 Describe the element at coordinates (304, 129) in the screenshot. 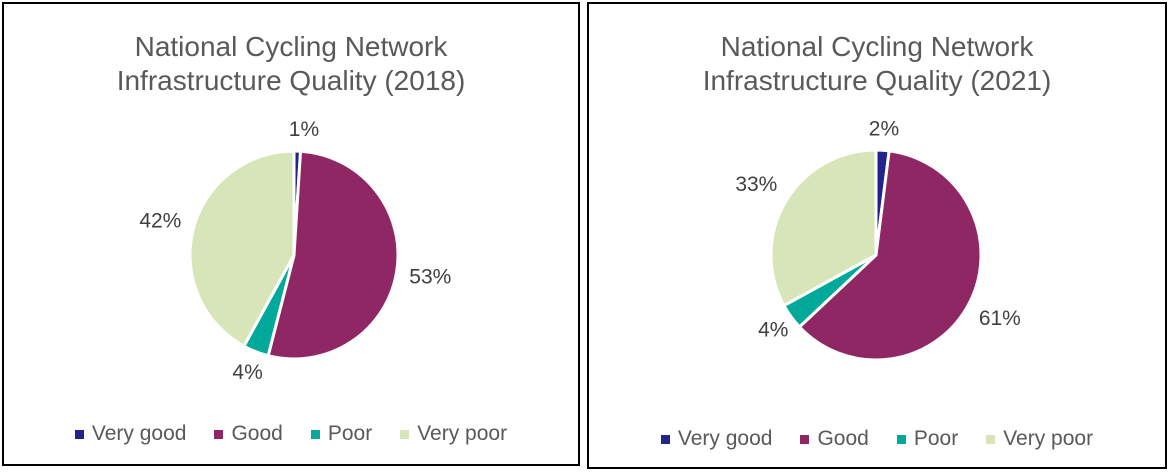

I see `data-label-very-good: 1%` at that location.